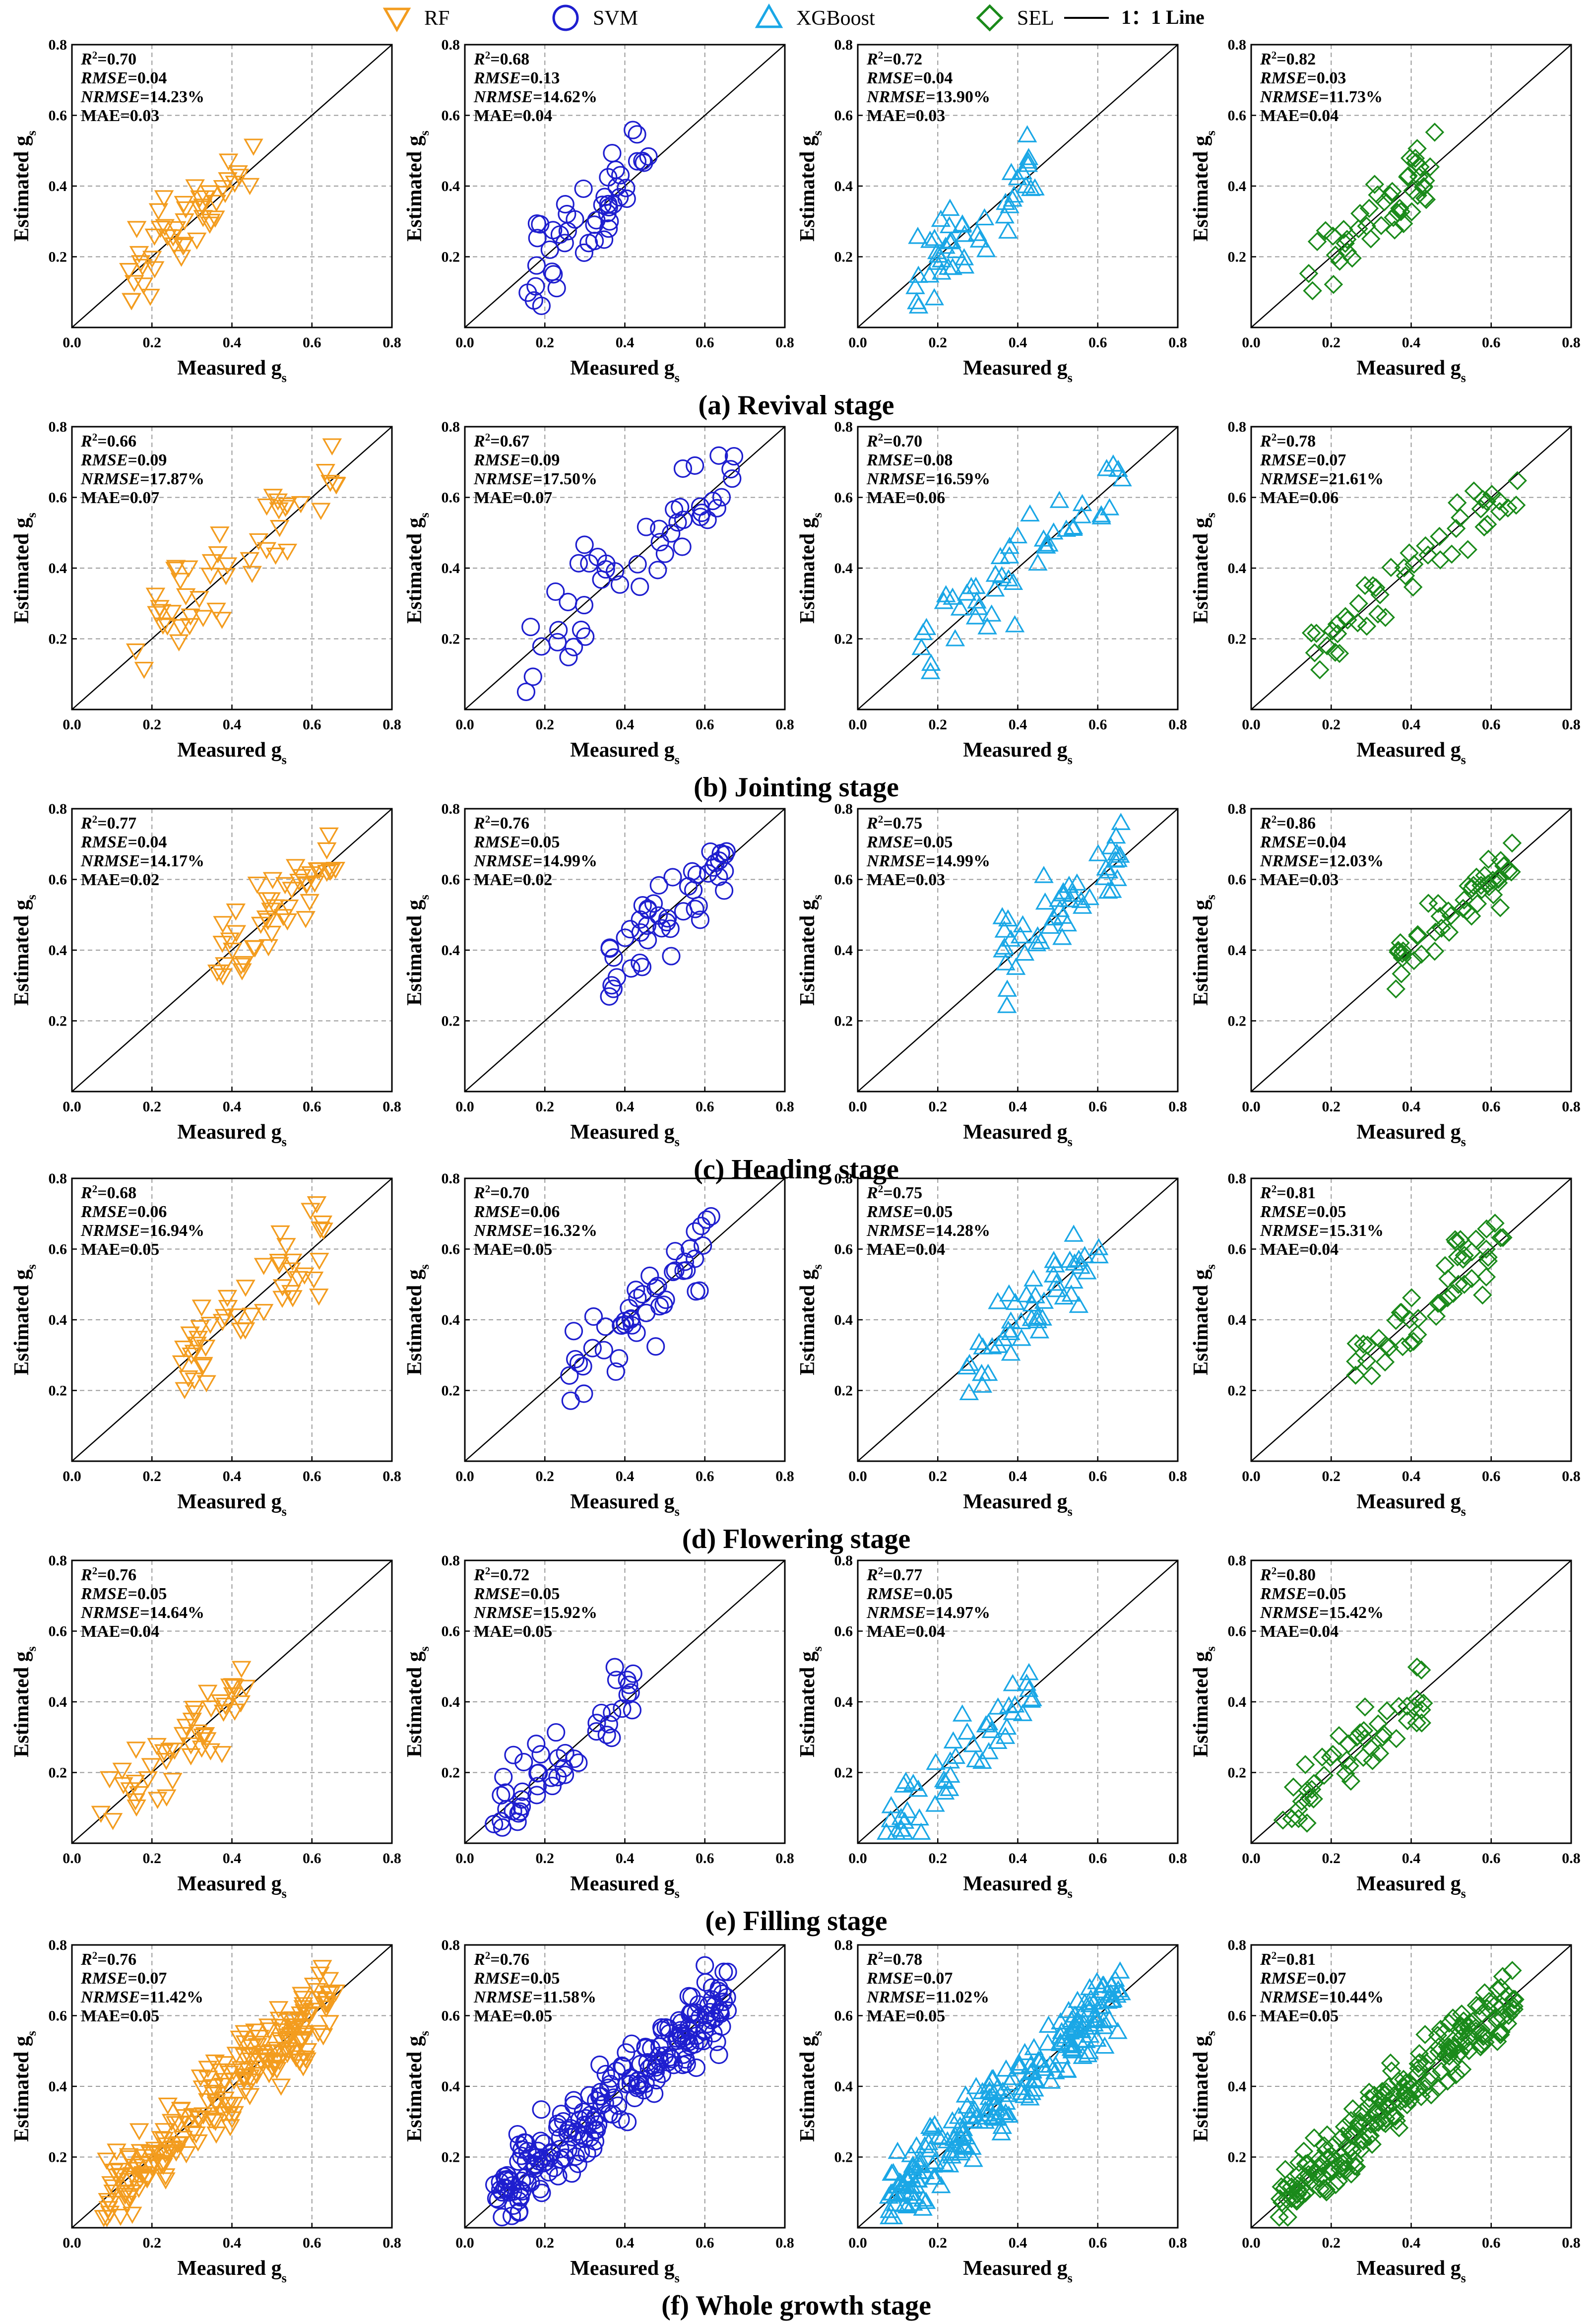 The image size is (1593, 2324). Describe the element at coordinates (909, 842) in the screenshot. I see `rmse-annotation: RMSE=0.05` at that location.